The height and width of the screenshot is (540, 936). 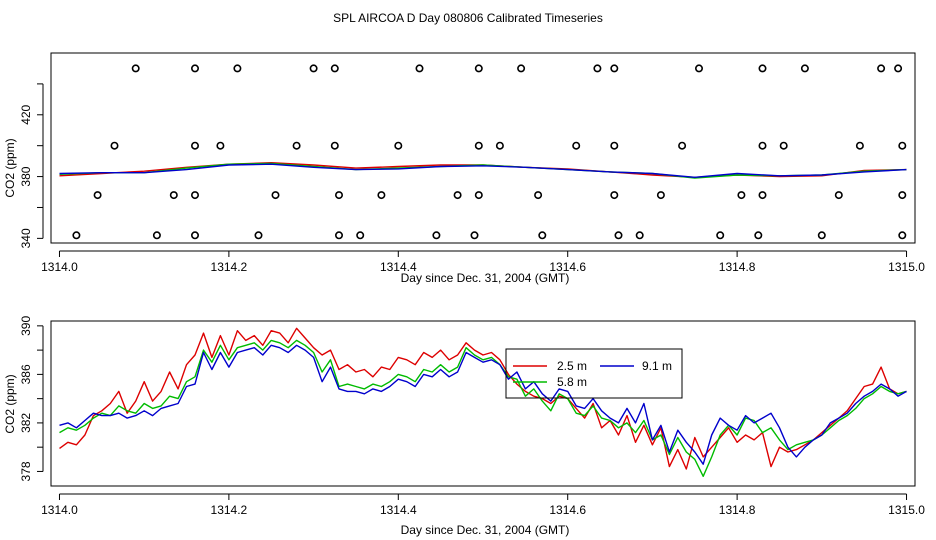 I want to click on legend-label-2.5m: 2.5 m, so click(x=572, y=366).